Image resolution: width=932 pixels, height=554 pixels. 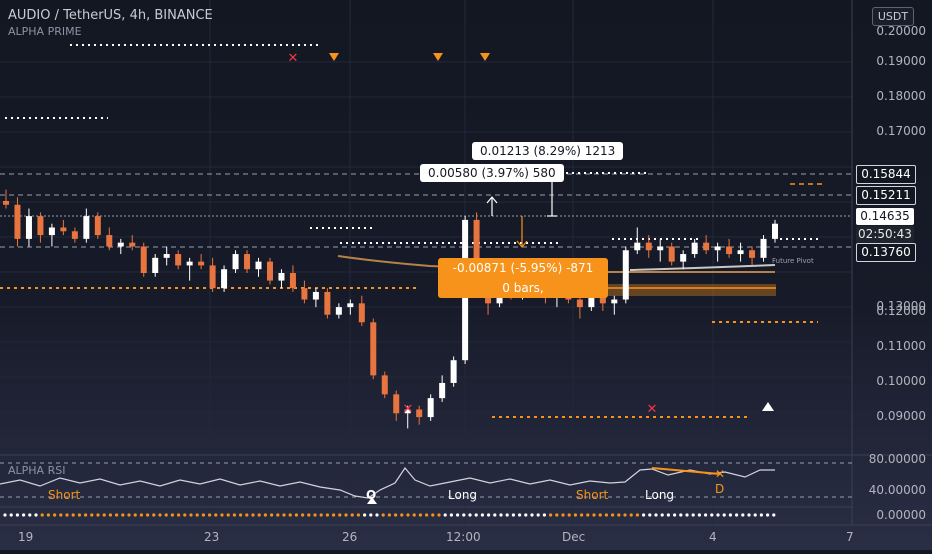 What do you see at coordinates (523, 288) in the screenshot?
I see `measure-orange-line2: 0 bars,` at bounding box center [523, 288].